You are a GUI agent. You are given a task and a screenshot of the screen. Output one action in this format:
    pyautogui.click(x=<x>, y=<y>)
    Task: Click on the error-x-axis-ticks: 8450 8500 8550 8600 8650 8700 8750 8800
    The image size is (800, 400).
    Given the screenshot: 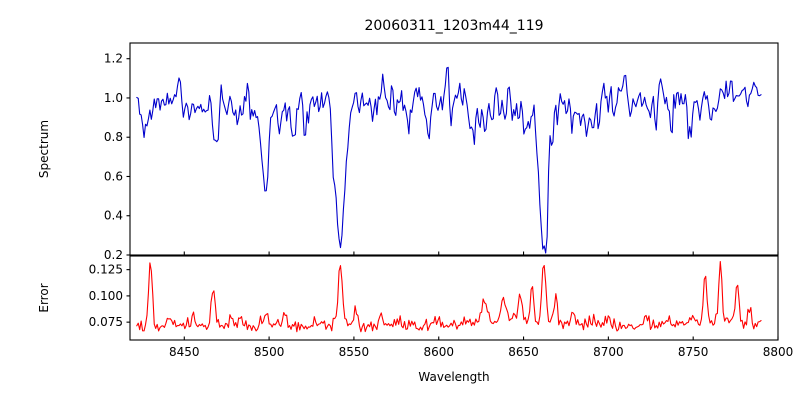 What is the action you would take?
    pyautogui.click(x=481, y=347)
    